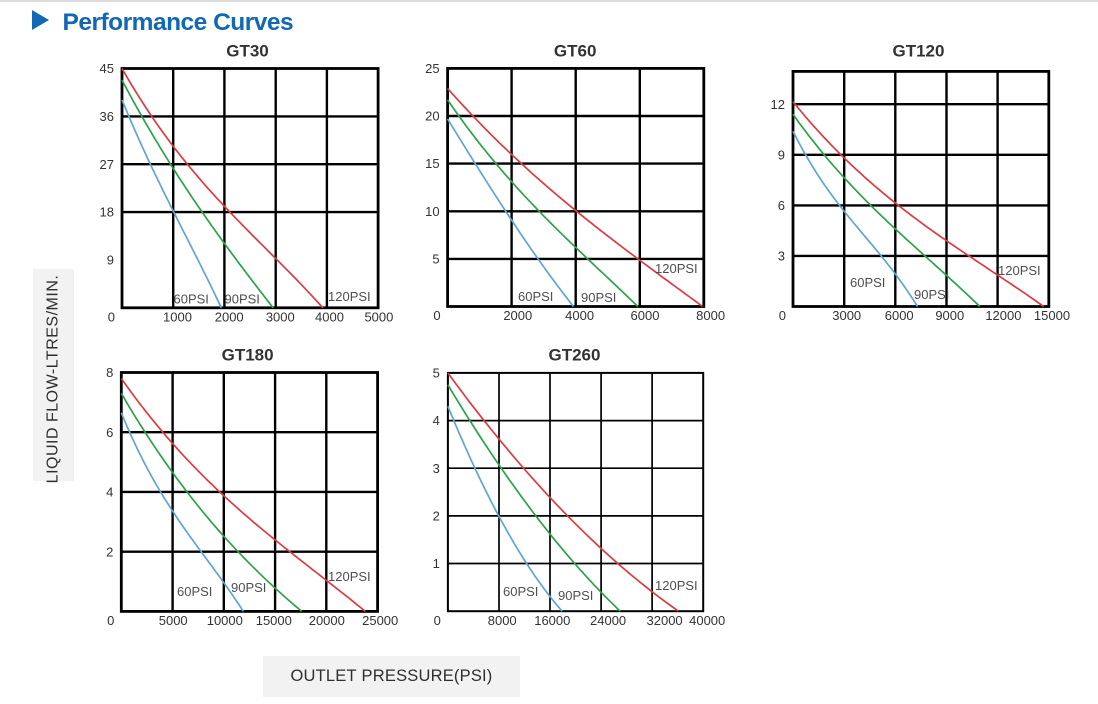 This screenshot has width=1098, height=704. Describe the element at coordinates (919, 51) in the screenshot. I see `svg-text: GT120` at that location.